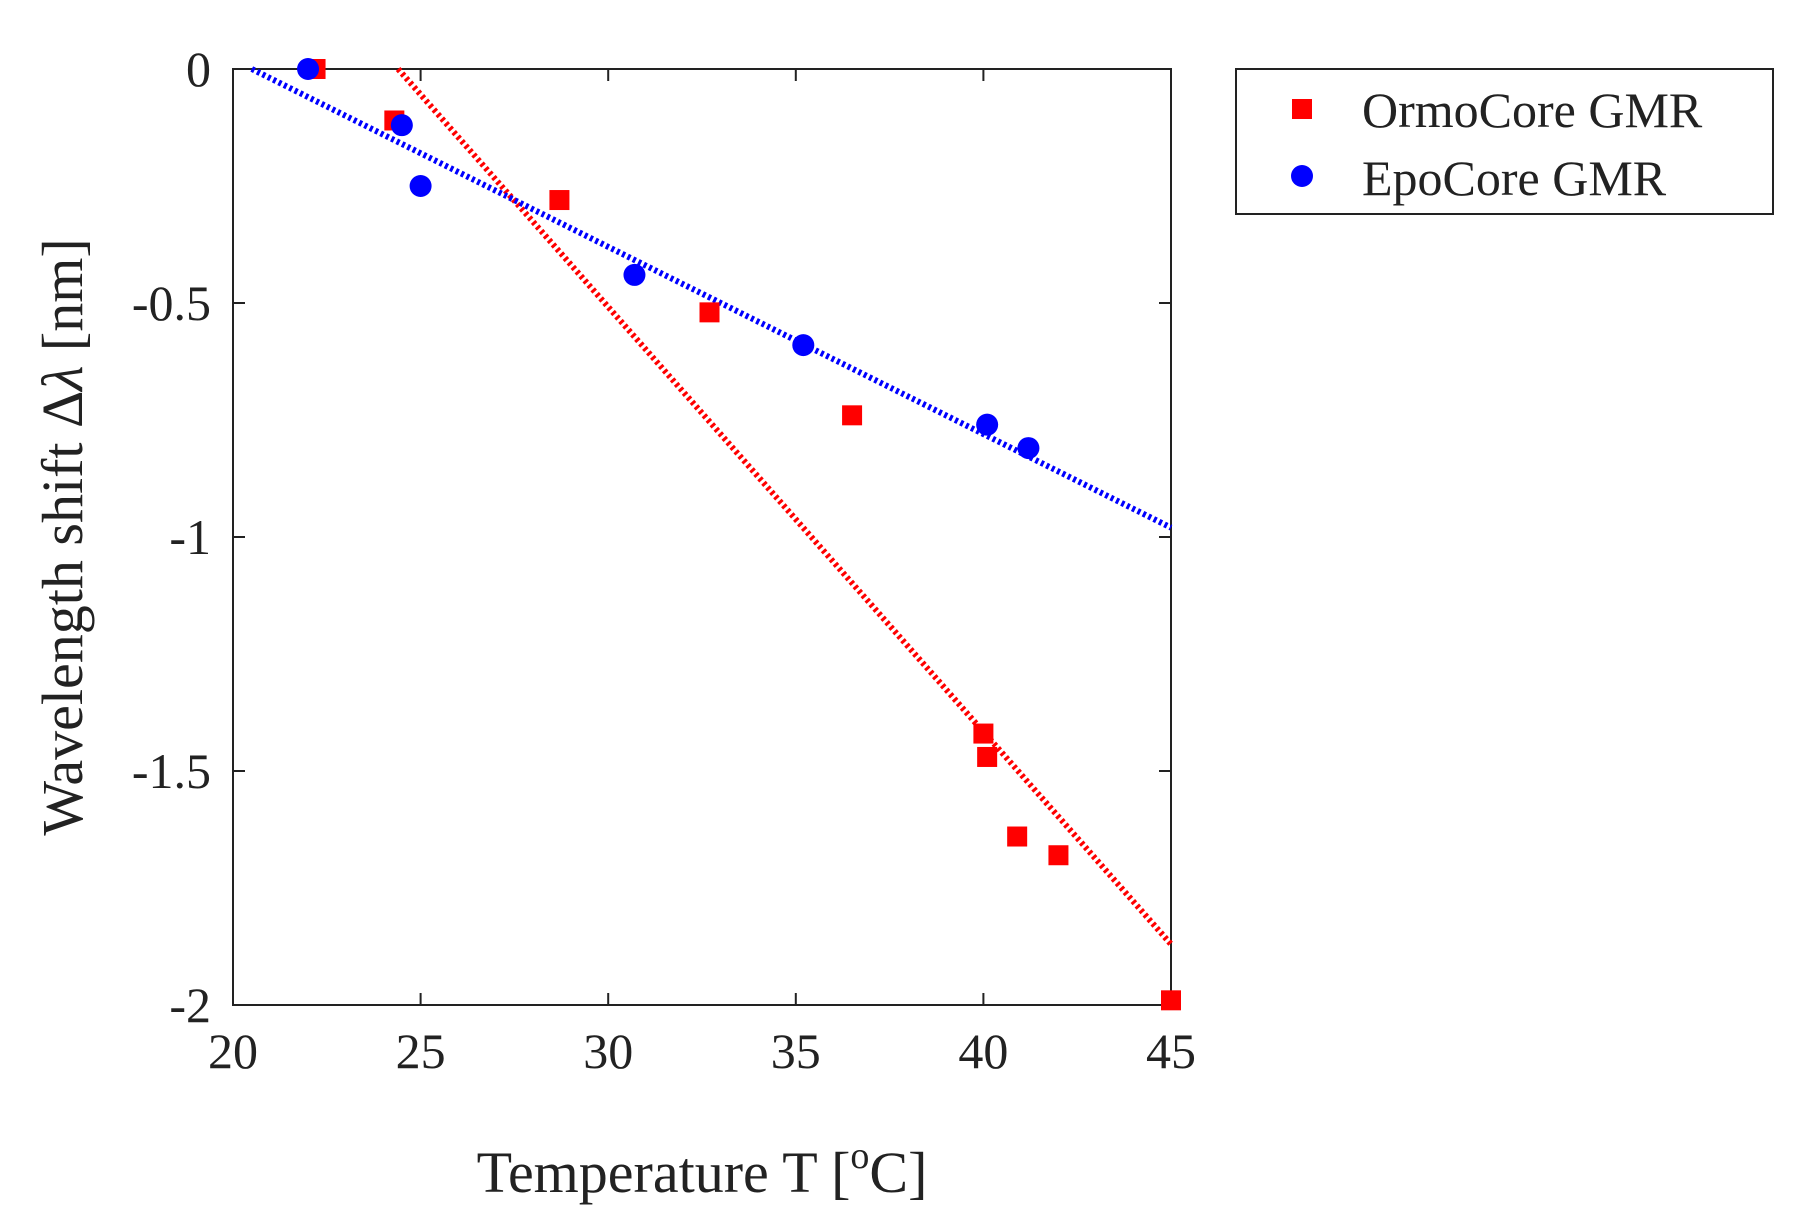 This screenshot has height=1221, width=1799. What do you see at coordinates (233, 1051) in the screenshot?
I see `x-tick-label: 20` at bounding box center [233, 1051].